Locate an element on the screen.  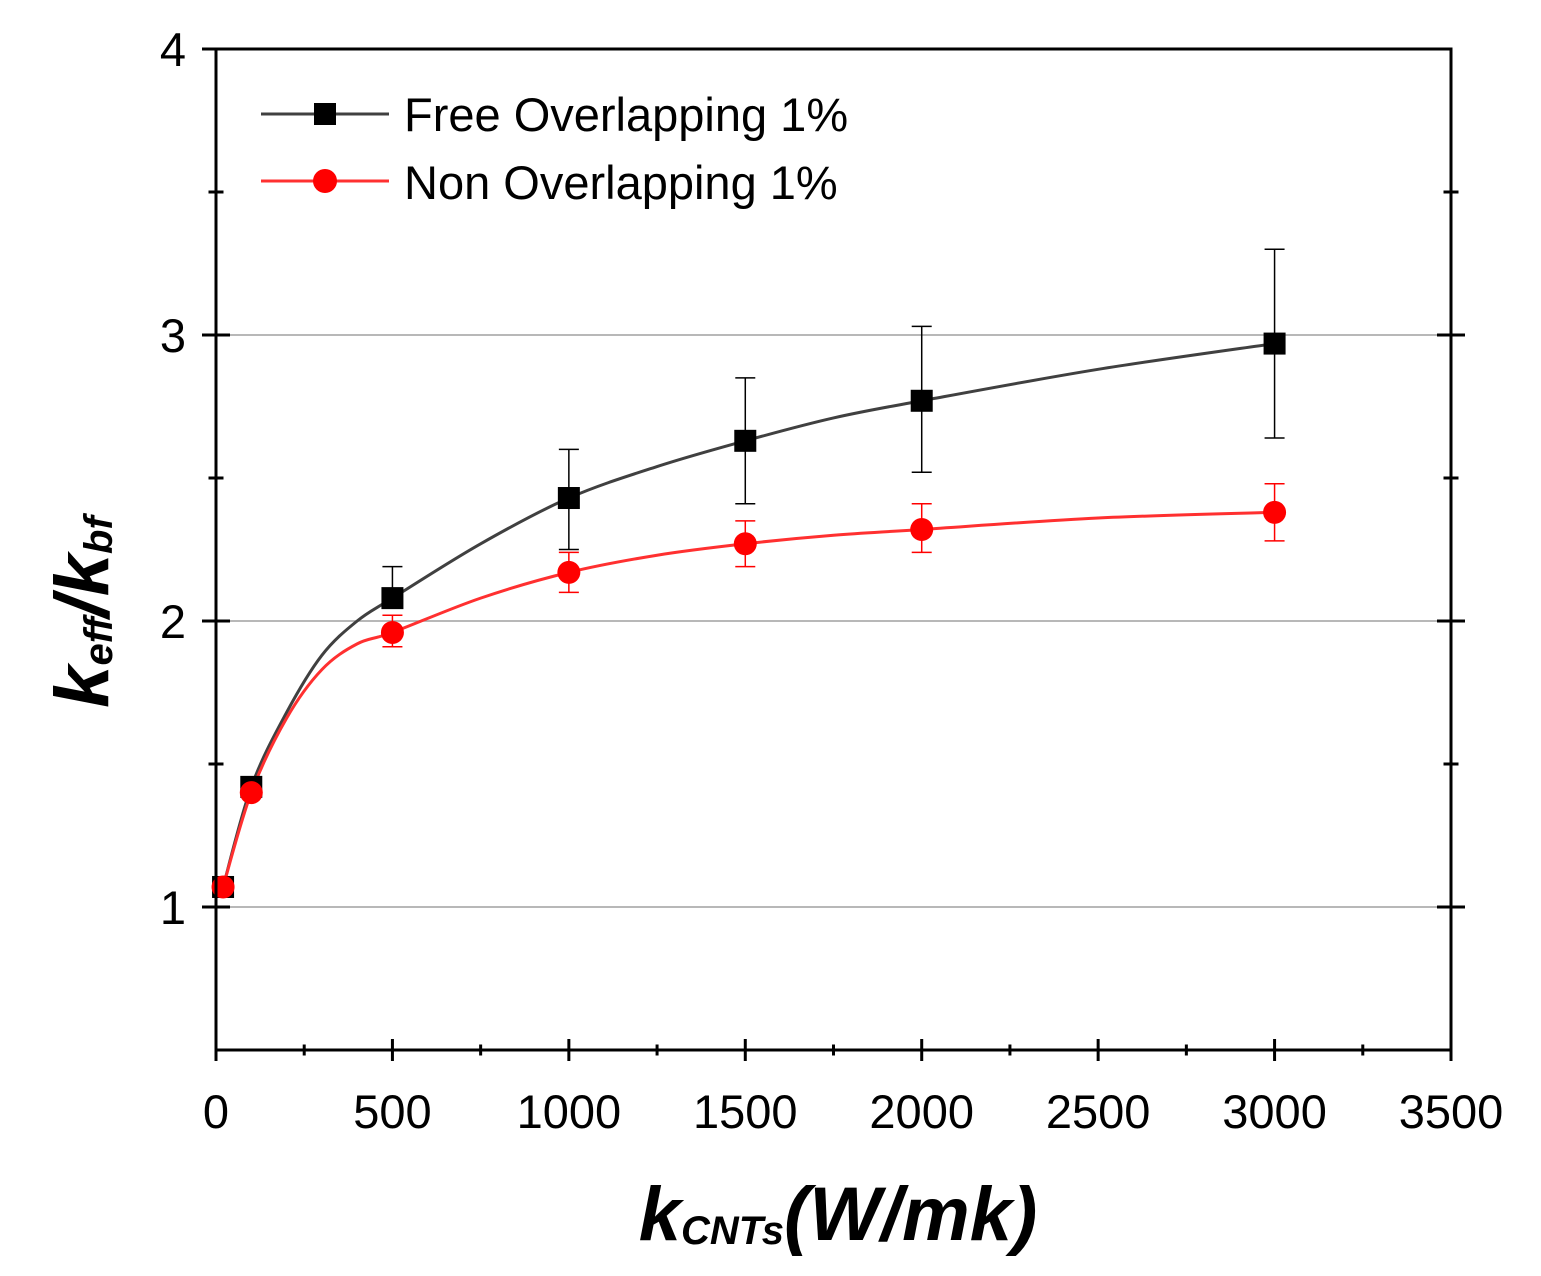
x-axis-title: kCNTs(W/mk) is located at coordinates (838, 1214).